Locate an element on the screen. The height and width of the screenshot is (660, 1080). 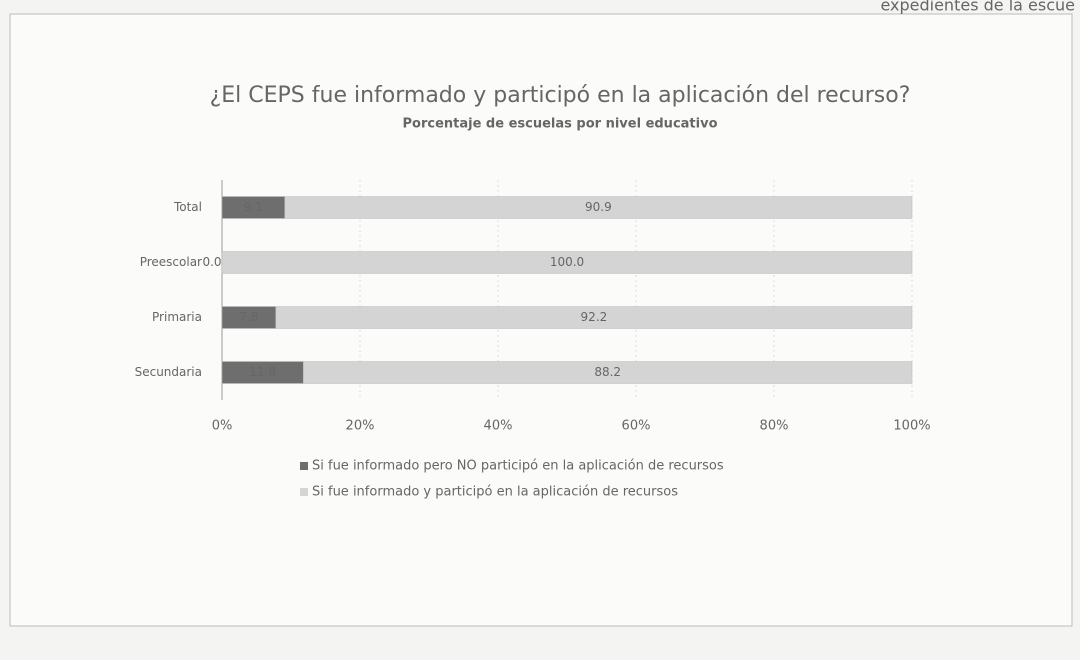
x-tick-label: 60% is located at coordinates (636, 426).